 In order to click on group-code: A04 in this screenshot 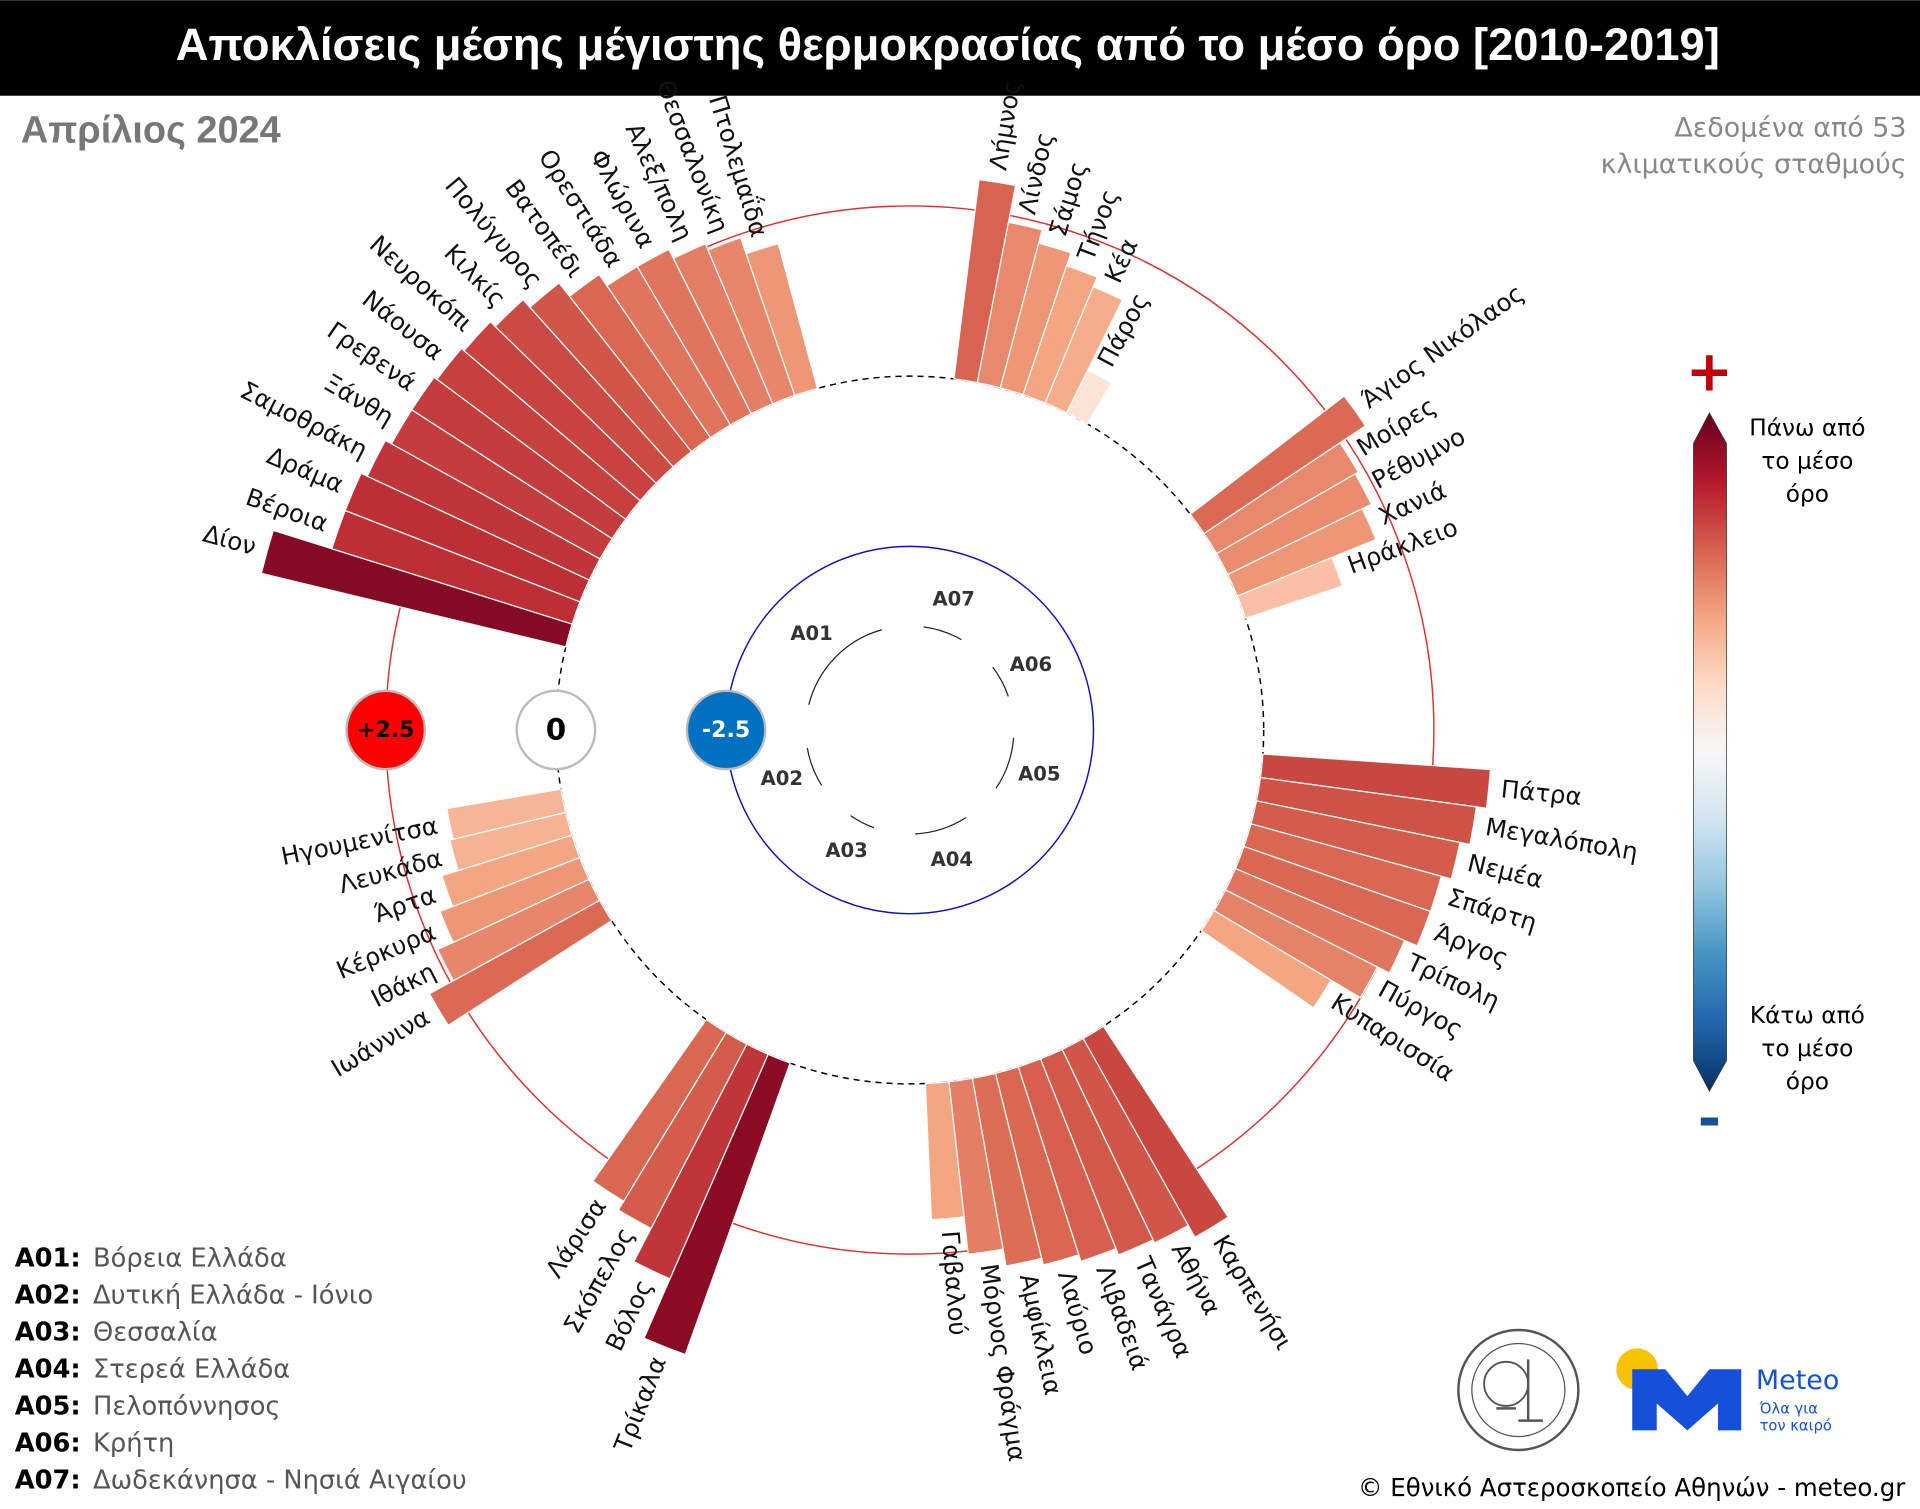, I will do `click(952, 859)`.